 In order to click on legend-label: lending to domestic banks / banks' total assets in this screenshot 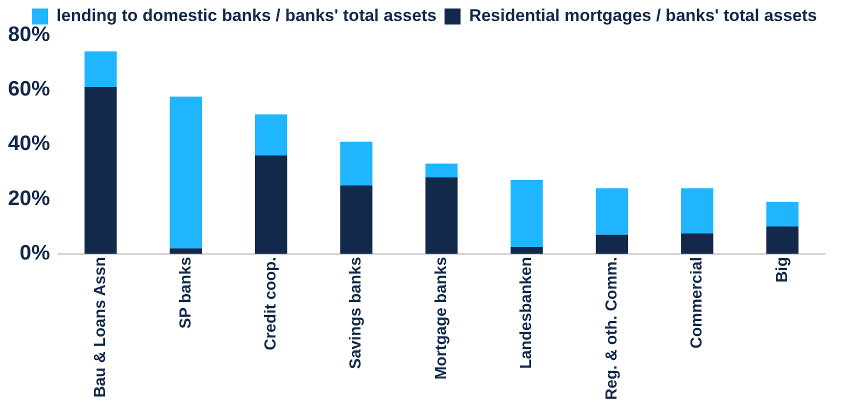, I will do `click(246, 16)`.